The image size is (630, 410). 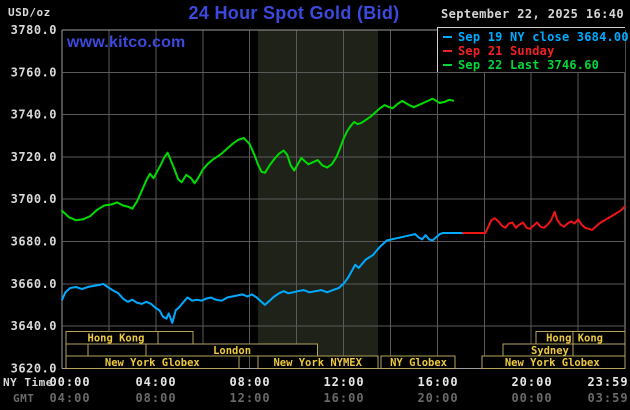 What do you see at coordinates (34, 30) in the screenshot?
I see `y-axis-tick-label: 3780.0` at bounding box center [34, 30].